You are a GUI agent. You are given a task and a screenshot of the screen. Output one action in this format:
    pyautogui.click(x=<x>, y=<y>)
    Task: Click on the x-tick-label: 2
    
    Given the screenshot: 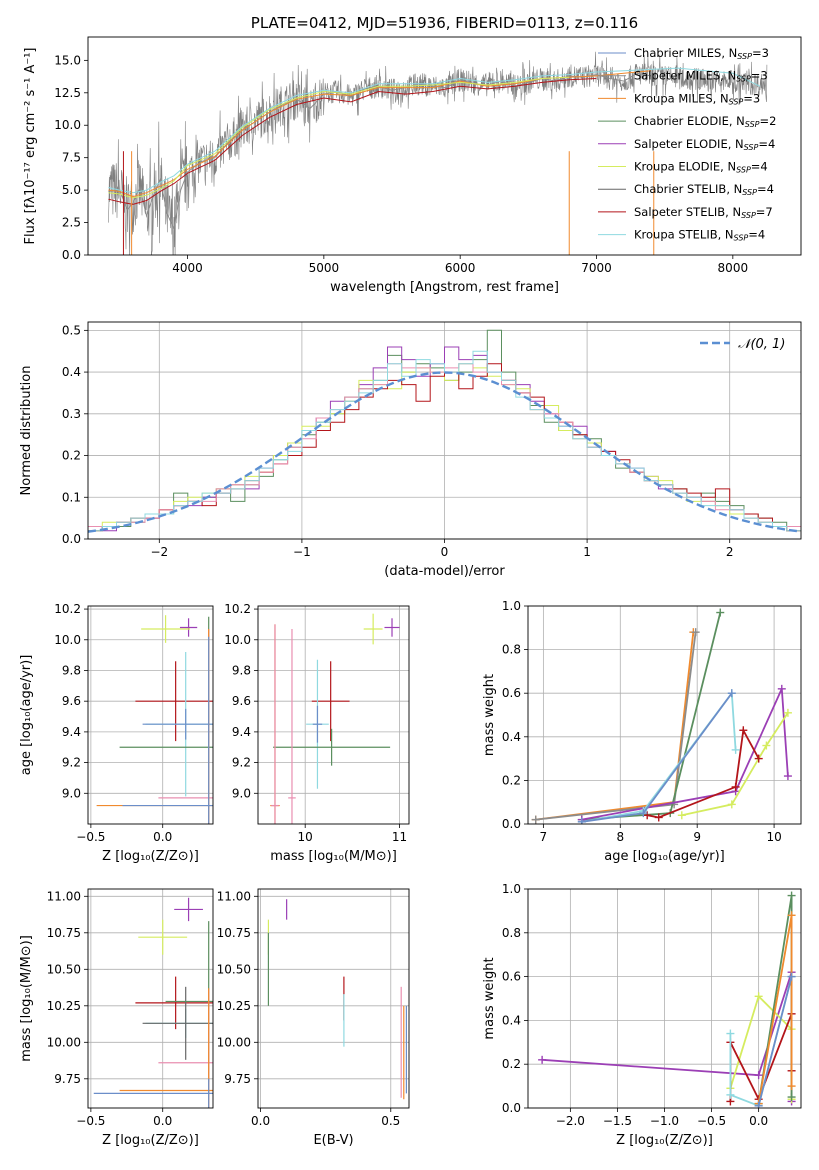 What is the action you would take?
    pyautogui.click(x=730, y=552)
    